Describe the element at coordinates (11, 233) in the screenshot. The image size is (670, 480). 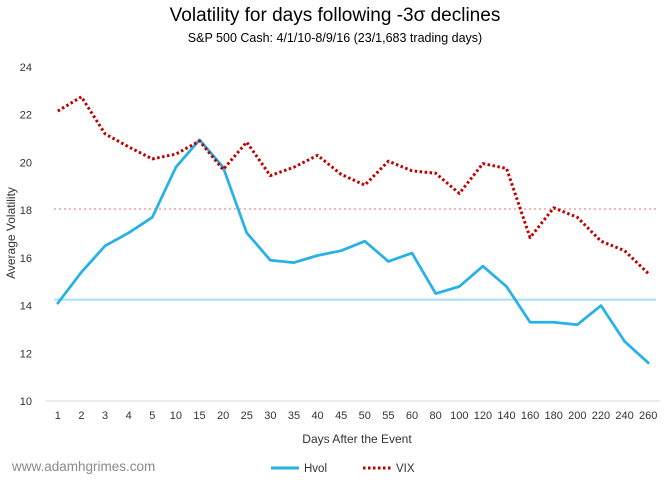
I see `y-axis-label: Average Volatility` at that location.